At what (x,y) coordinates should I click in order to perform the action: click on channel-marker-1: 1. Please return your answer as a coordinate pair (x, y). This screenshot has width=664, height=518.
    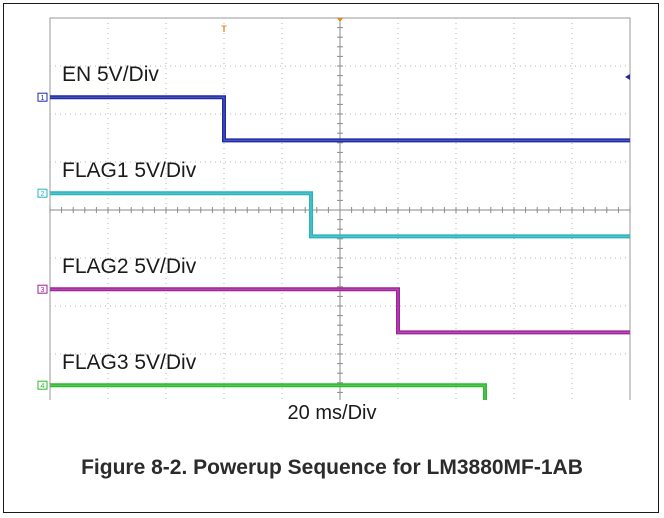
    Looking at the image, I should click on (42, 97).